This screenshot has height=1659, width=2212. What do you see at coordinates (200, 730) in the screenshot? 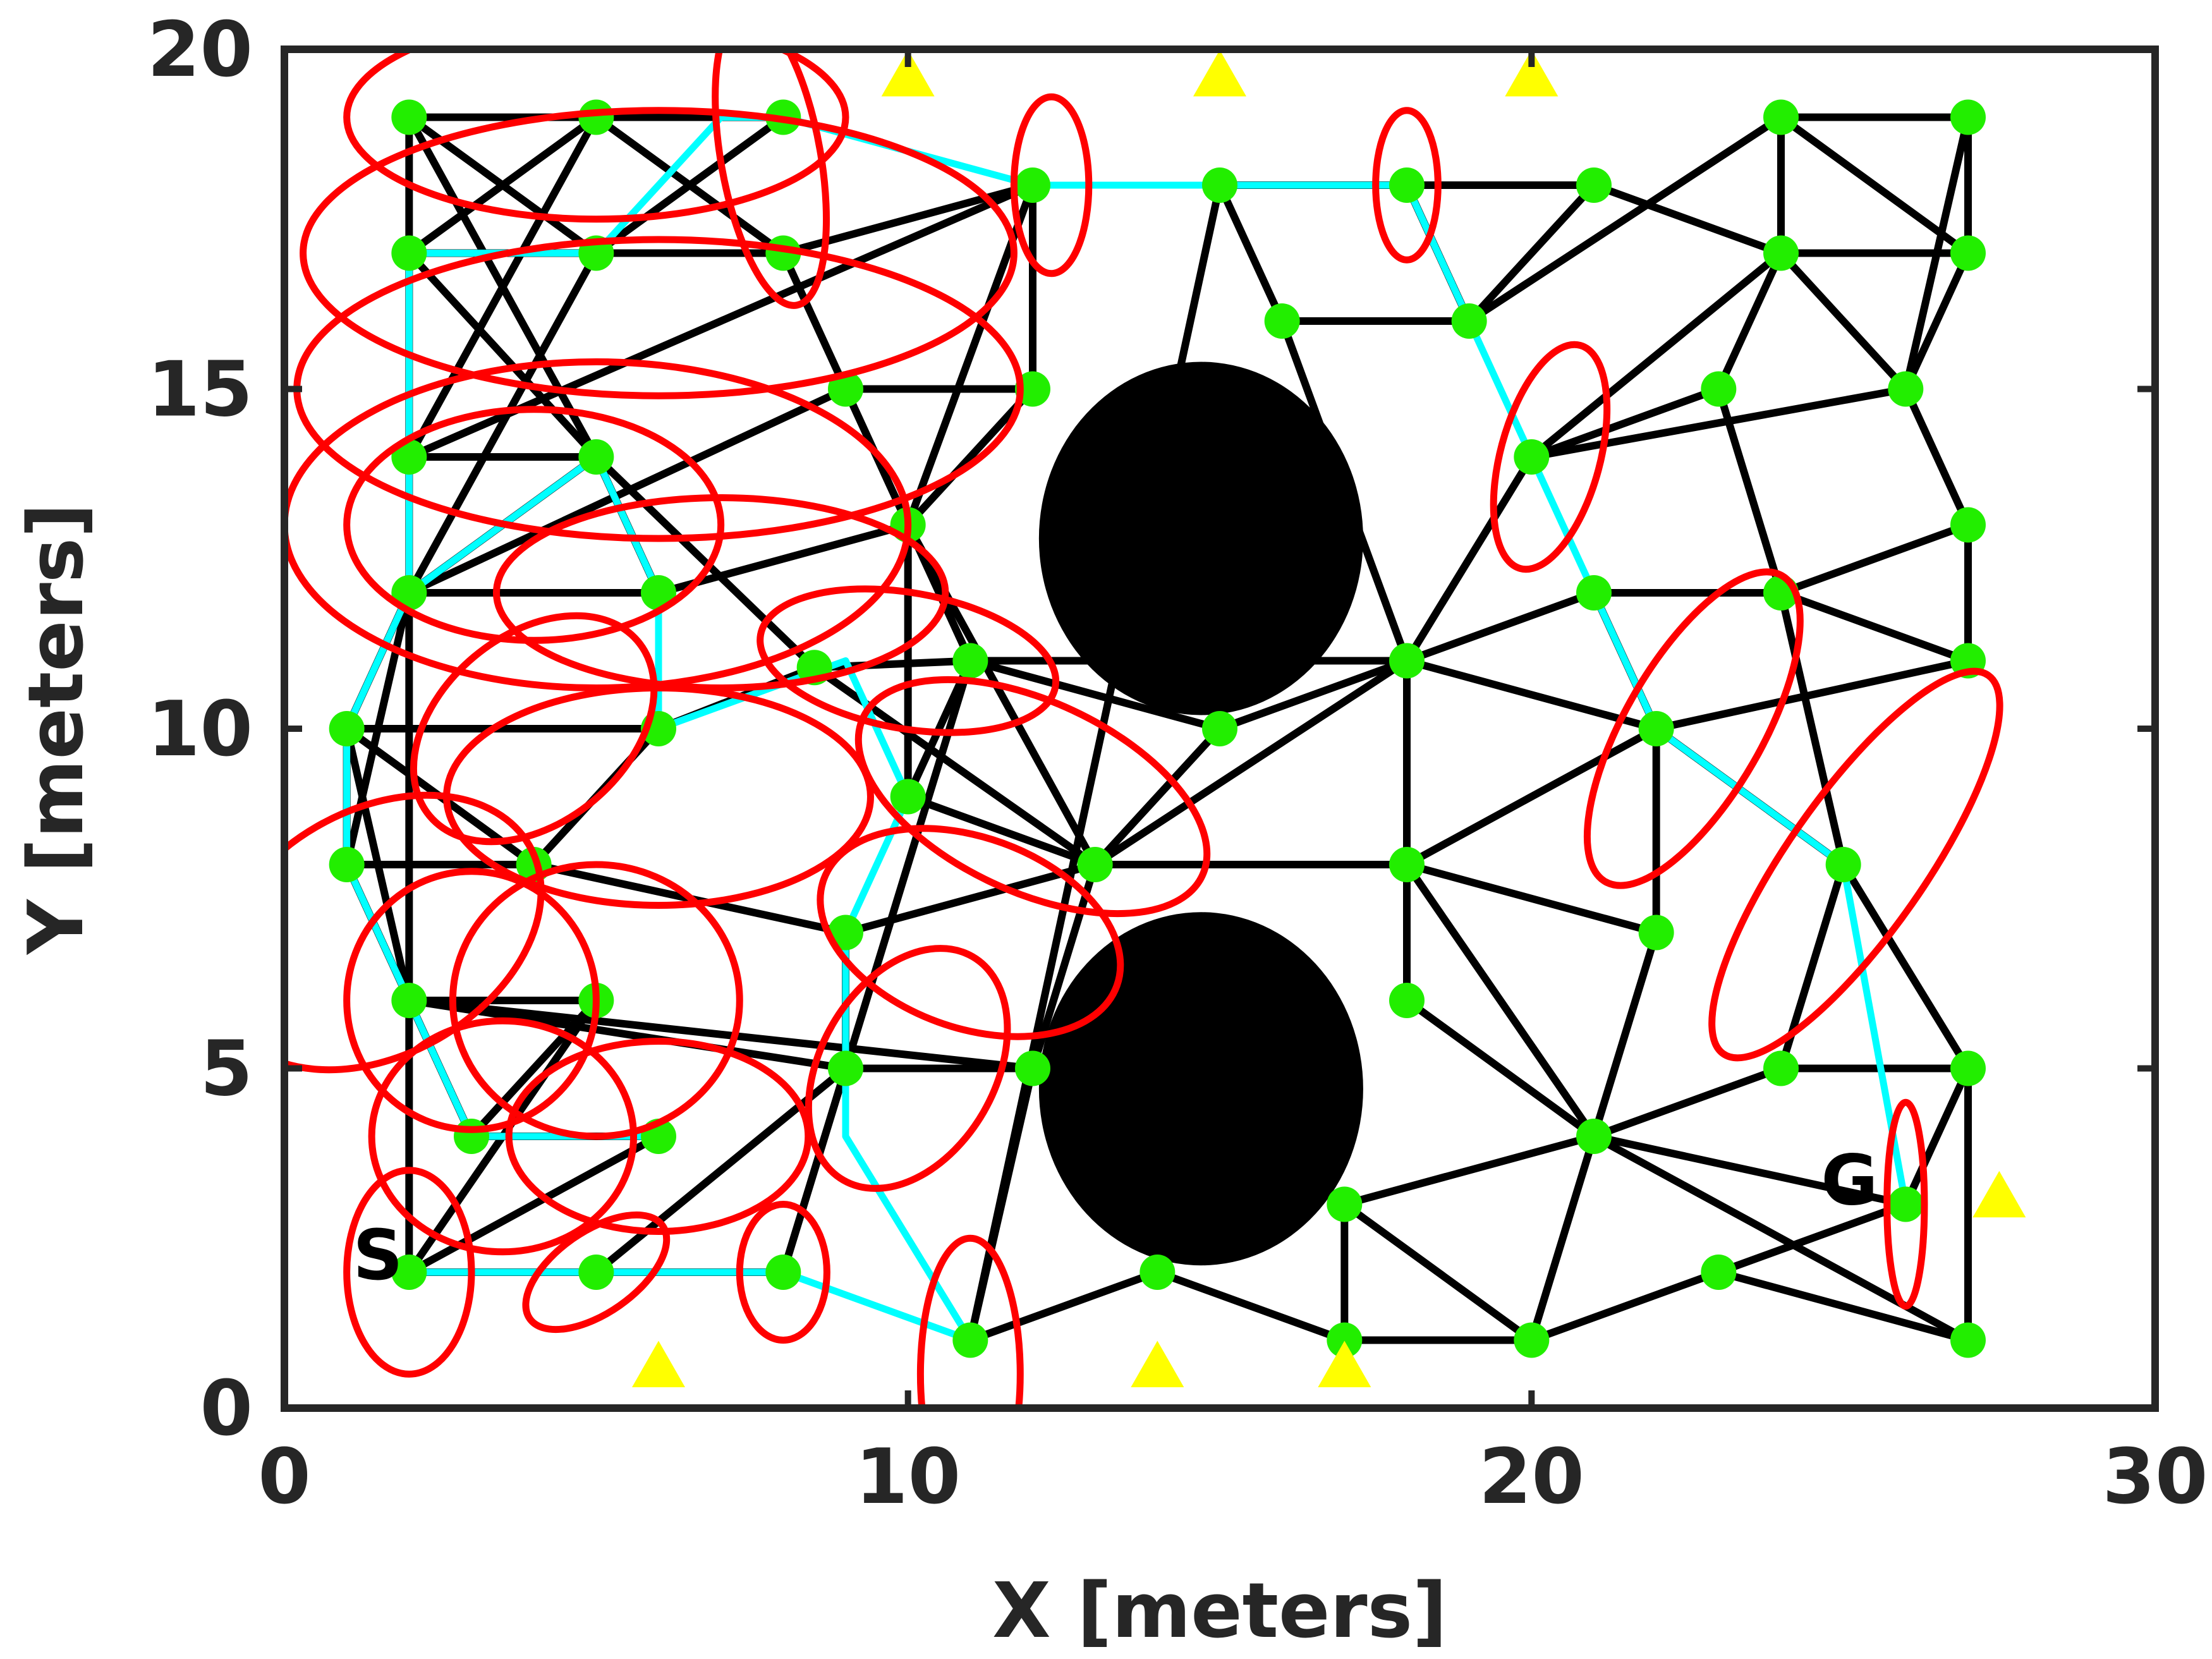
I see `y-tick-label: 10` at bounding box center [200, 730].